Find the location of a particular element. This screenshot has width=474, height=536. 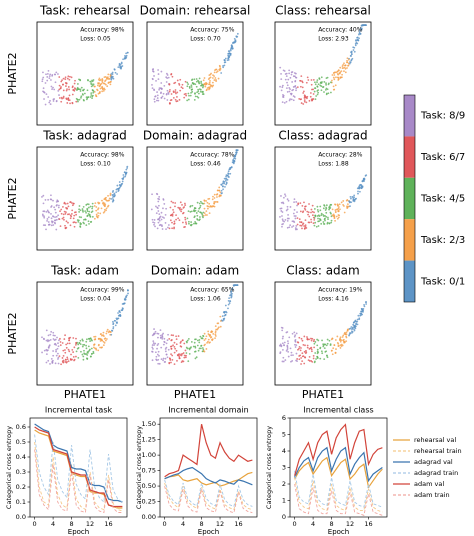

y-axis-label: PHATE2 is located at coordinates (12, 333).